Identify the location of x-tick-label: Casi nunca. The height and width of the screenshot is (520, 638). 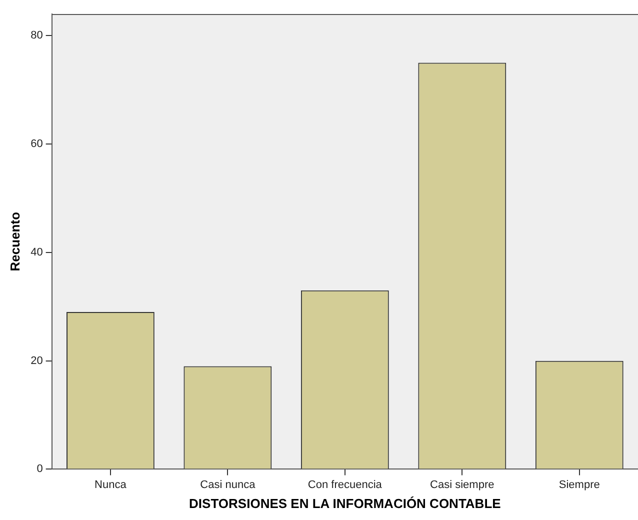
(228, 484).